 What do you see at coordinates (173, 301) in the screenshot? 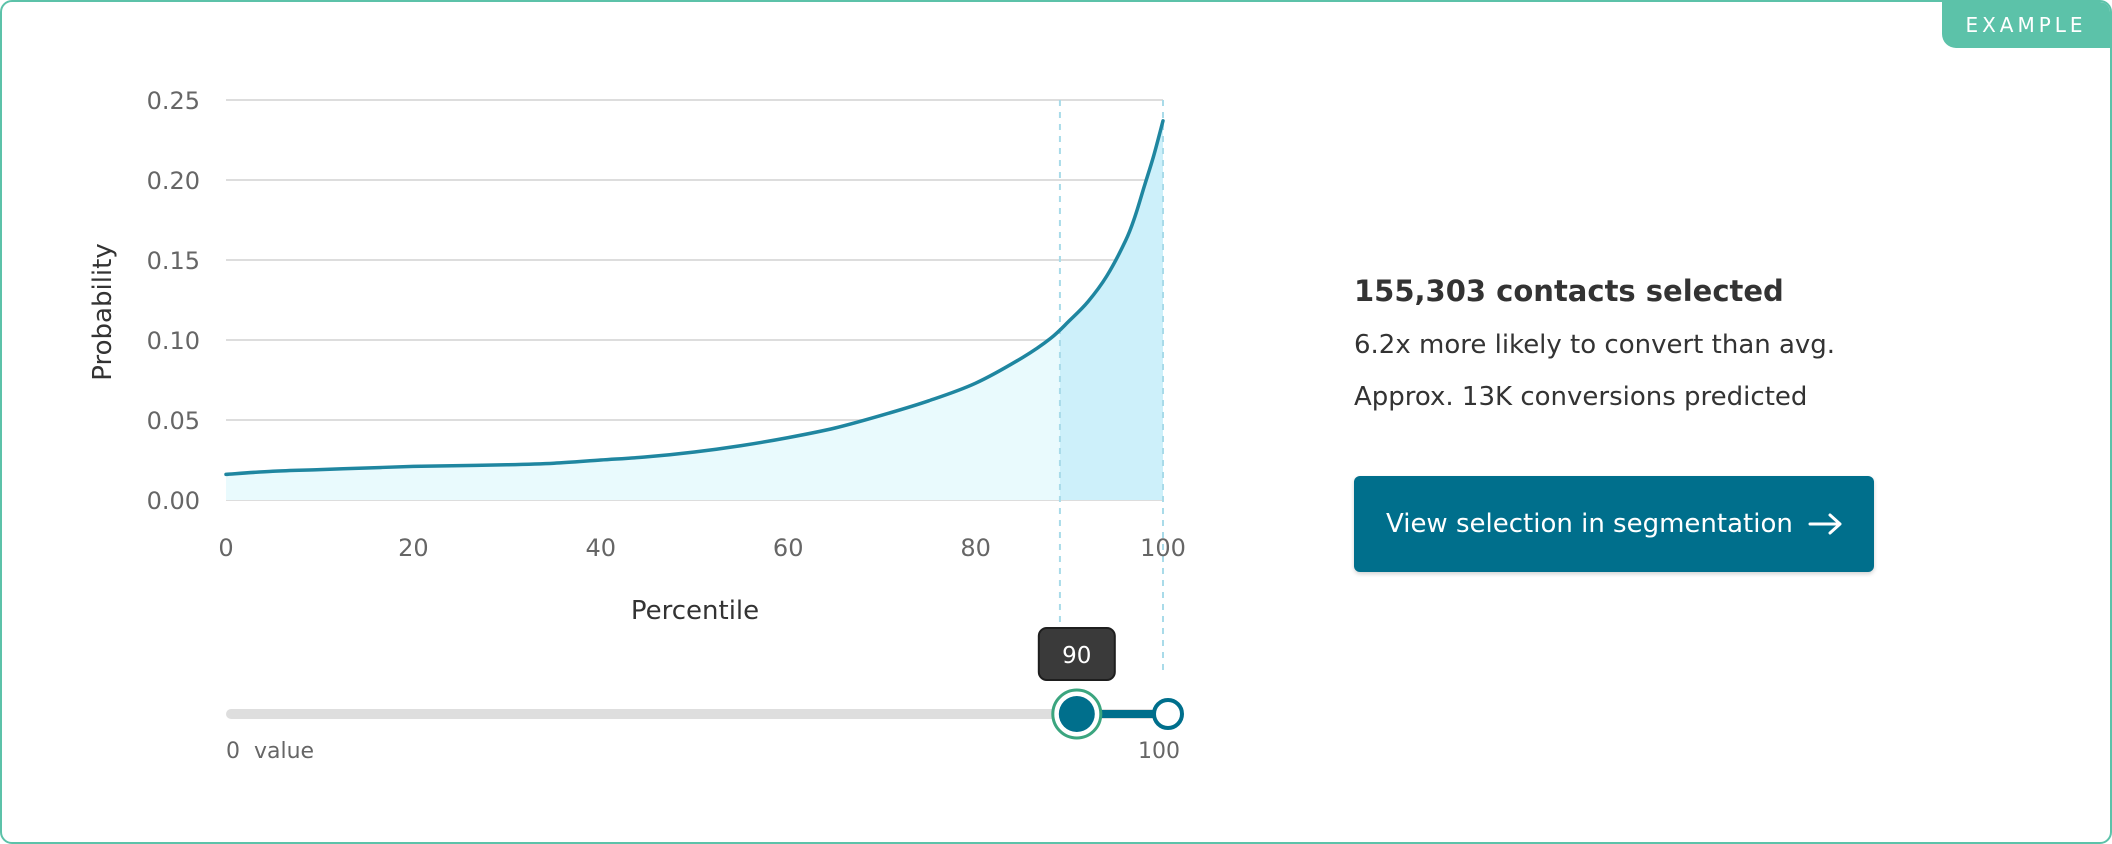
I see `y-tick-labels: 0.00 0.05 0.10 0.15 0.20 0.25` at bounding box center [173, 301].